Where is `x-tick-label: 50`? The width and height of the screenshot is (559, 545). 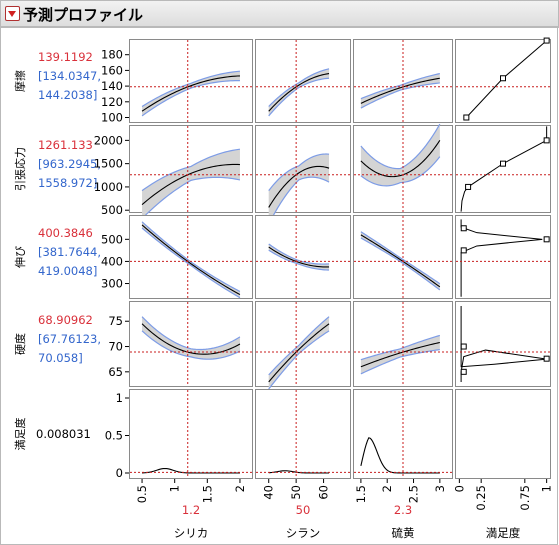 x-tick-label: 50 is located at coordinates (296, 492).